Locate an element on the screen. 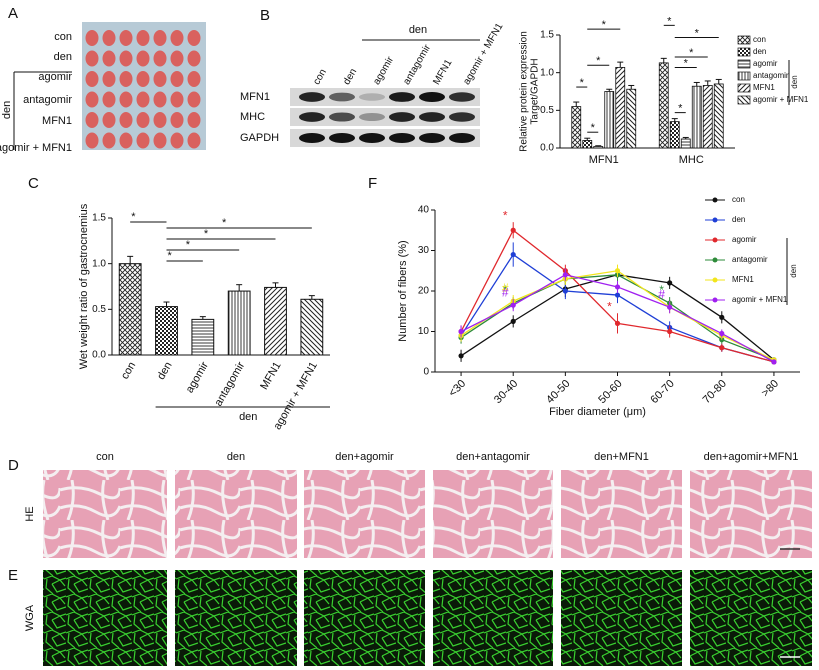  x-tick-label: 40-50 is located at coordinates (558, 392).